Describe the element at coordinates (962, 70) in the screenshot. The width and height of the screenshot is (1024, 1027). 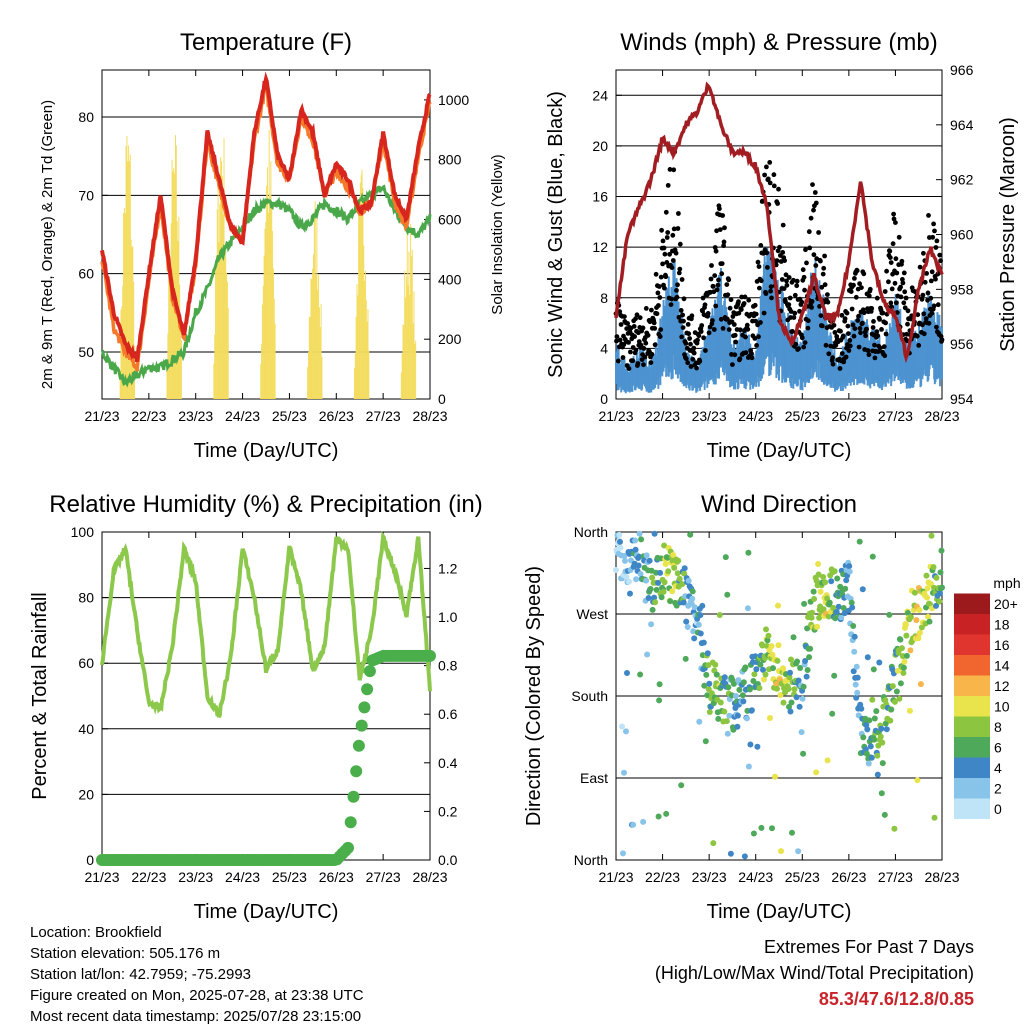
I see `y2-tick-label: 966` at that location.